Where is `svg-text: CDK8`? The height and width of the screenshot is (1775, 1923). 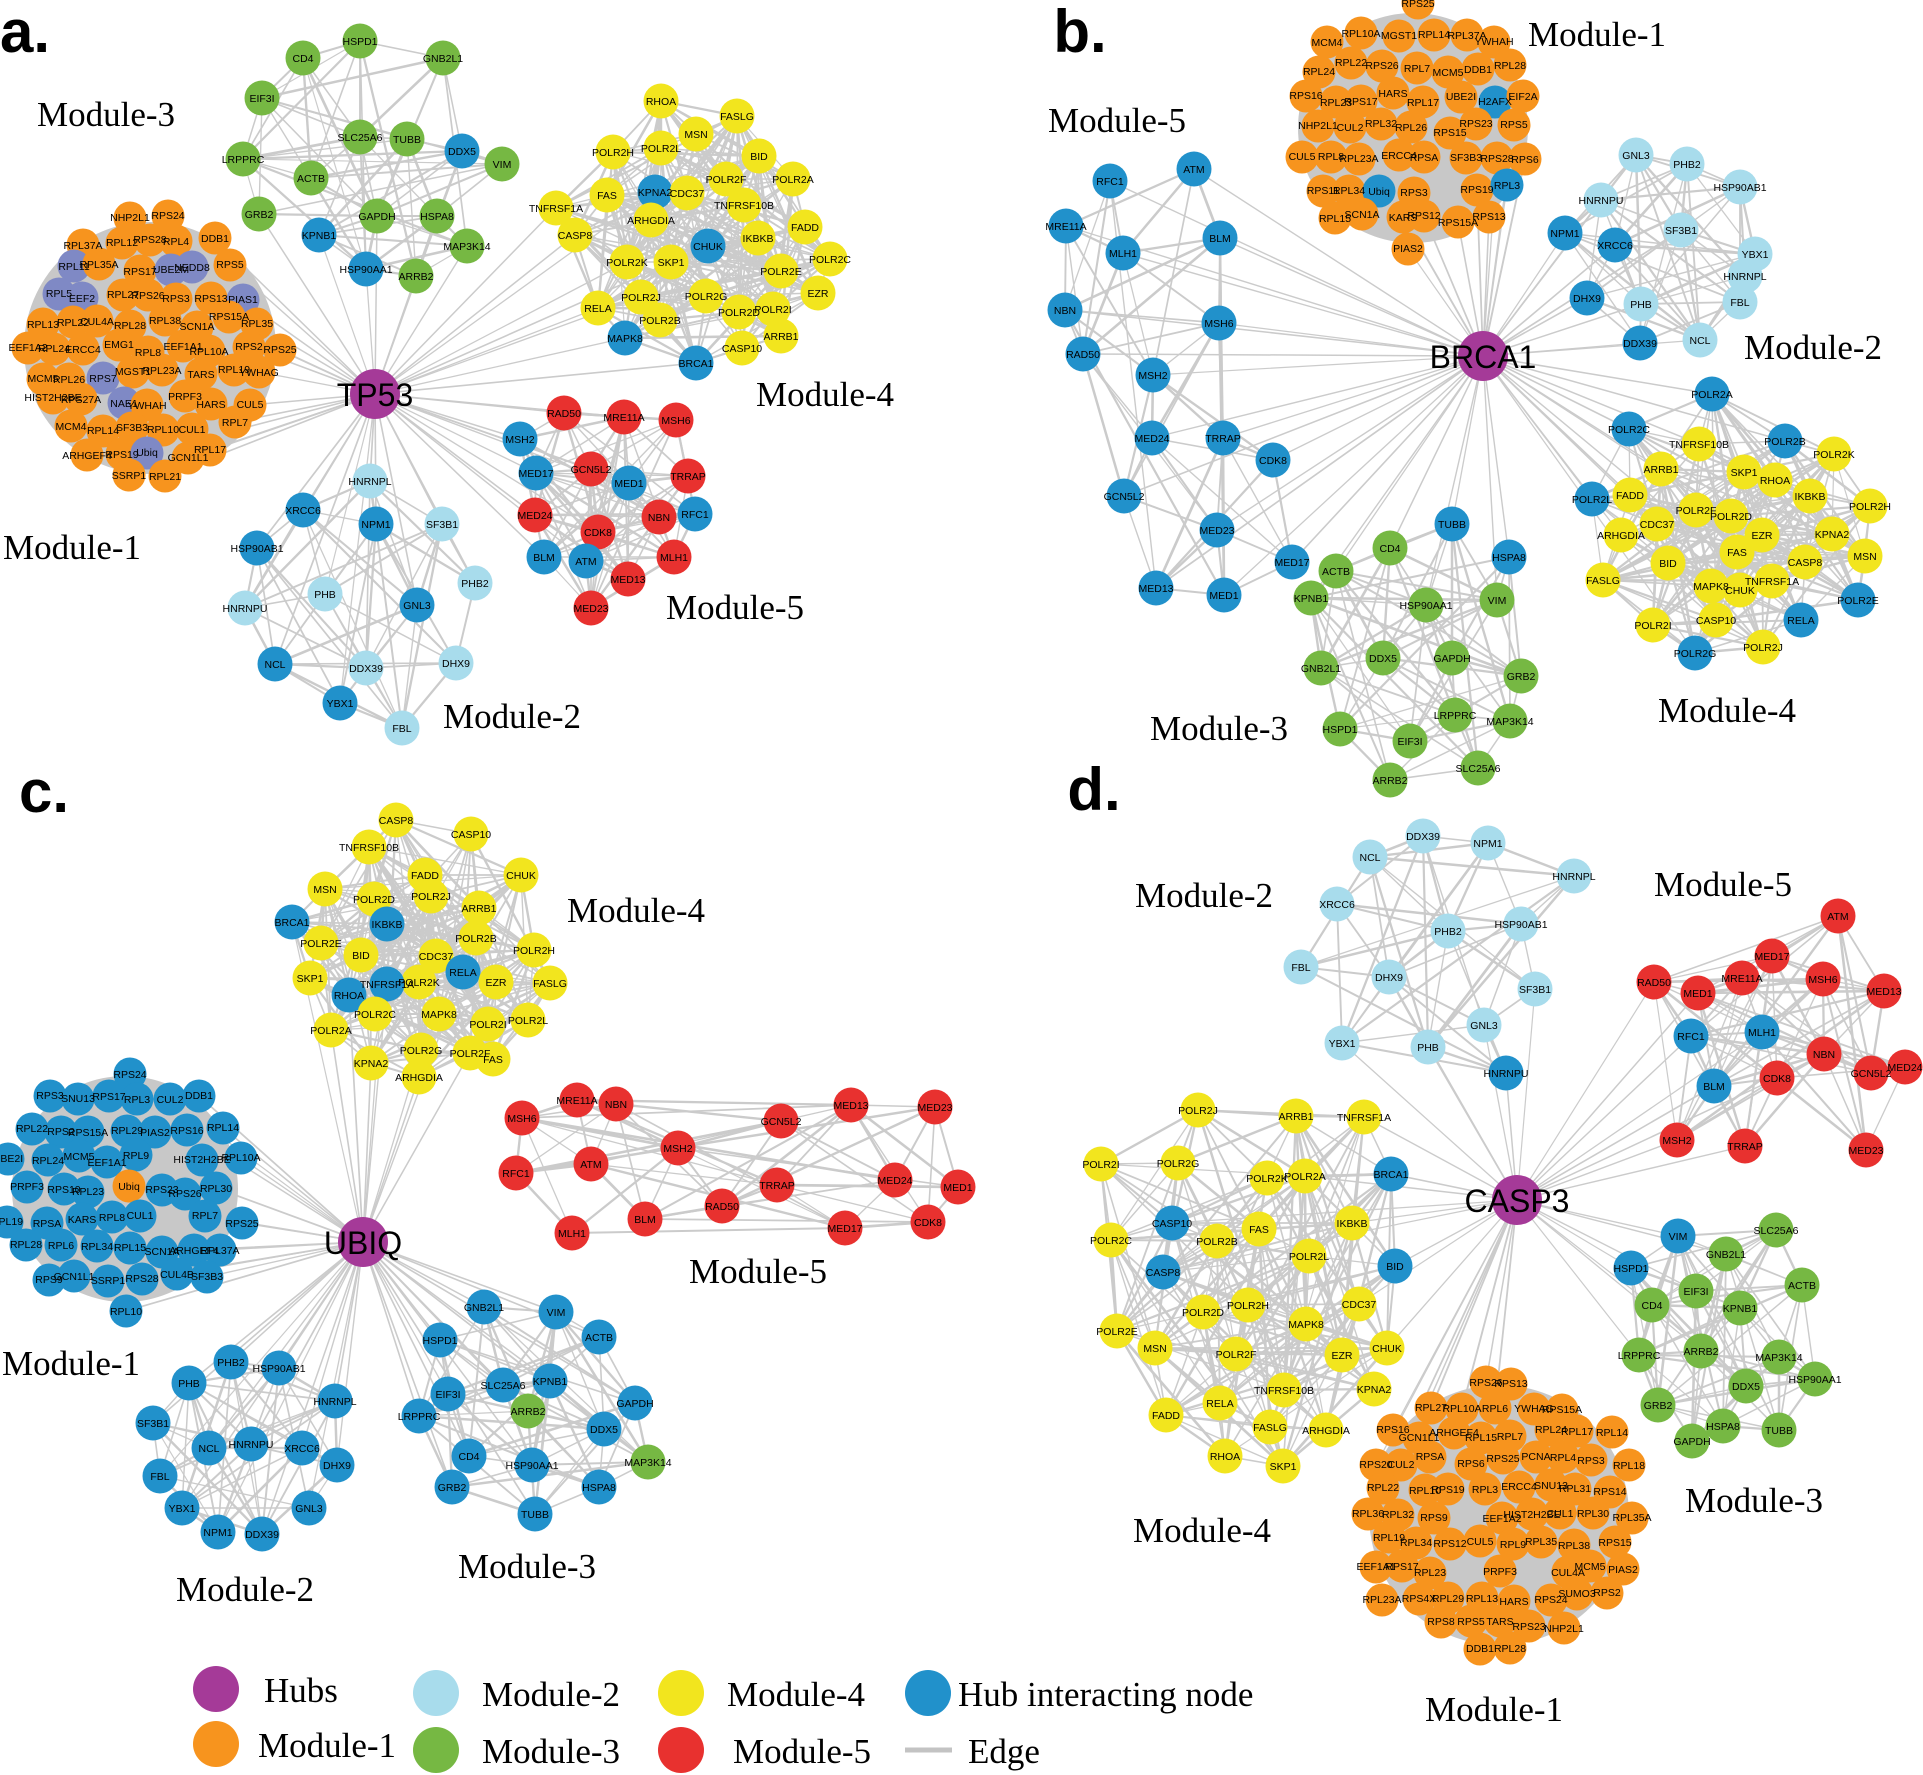
svg-text: CDK8 is located at coordinates (1273, 461).